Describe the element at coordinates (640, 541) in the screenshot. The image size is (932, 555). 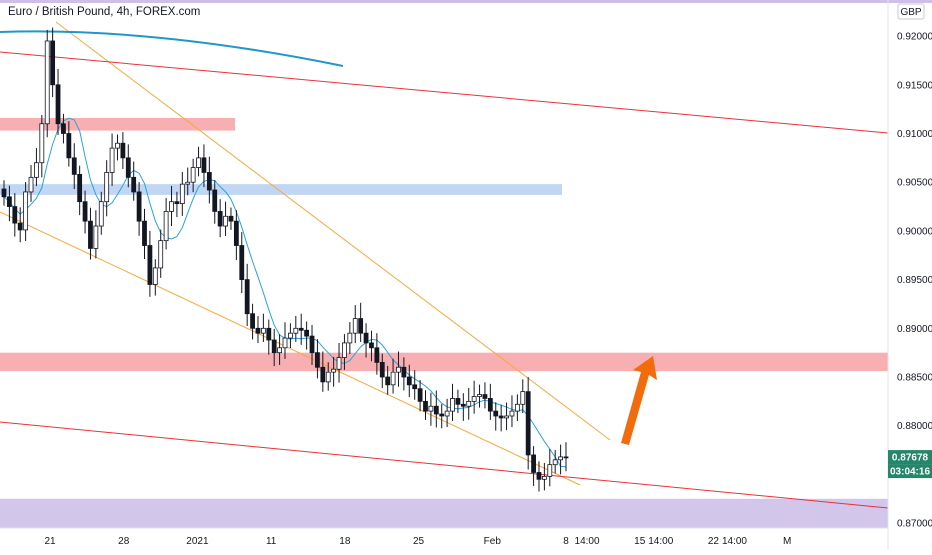
I see `x-tick-label: 15` at that location.